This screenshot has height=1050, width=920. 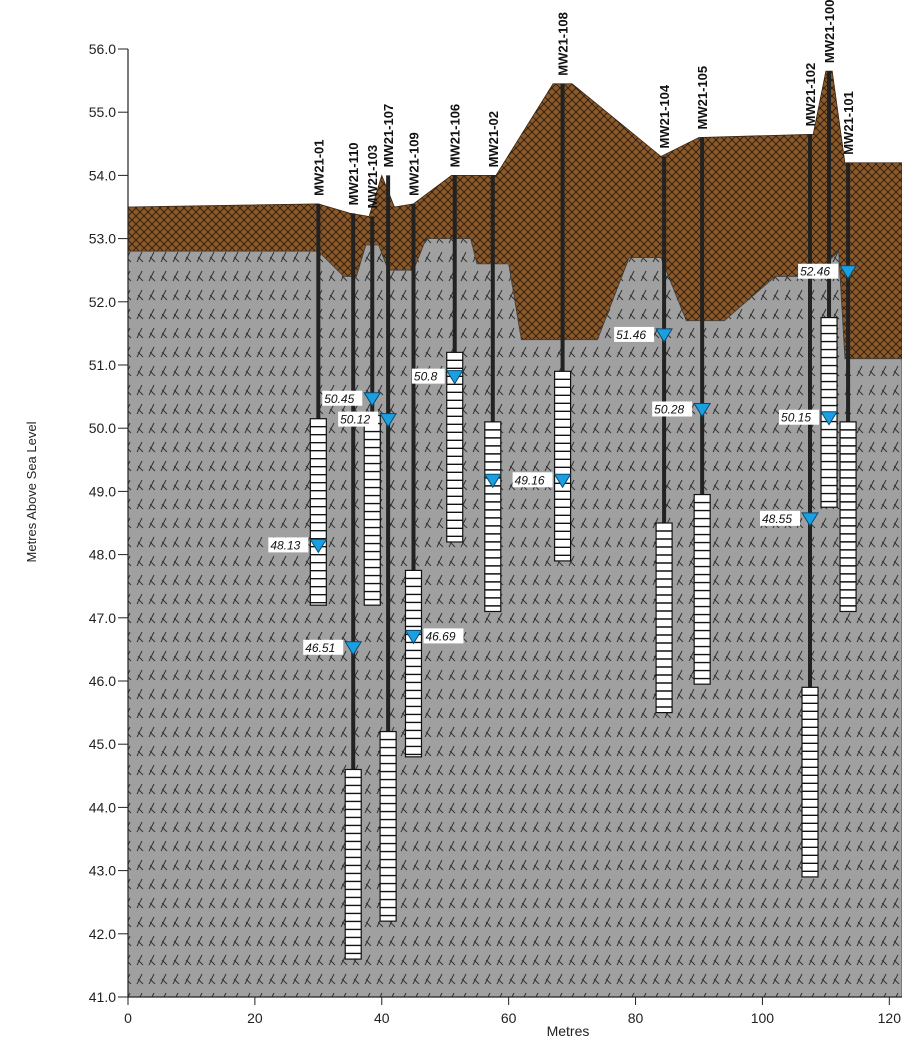 I want to click on well-mw21-02: MW21-02, so click(x=492, y=362).